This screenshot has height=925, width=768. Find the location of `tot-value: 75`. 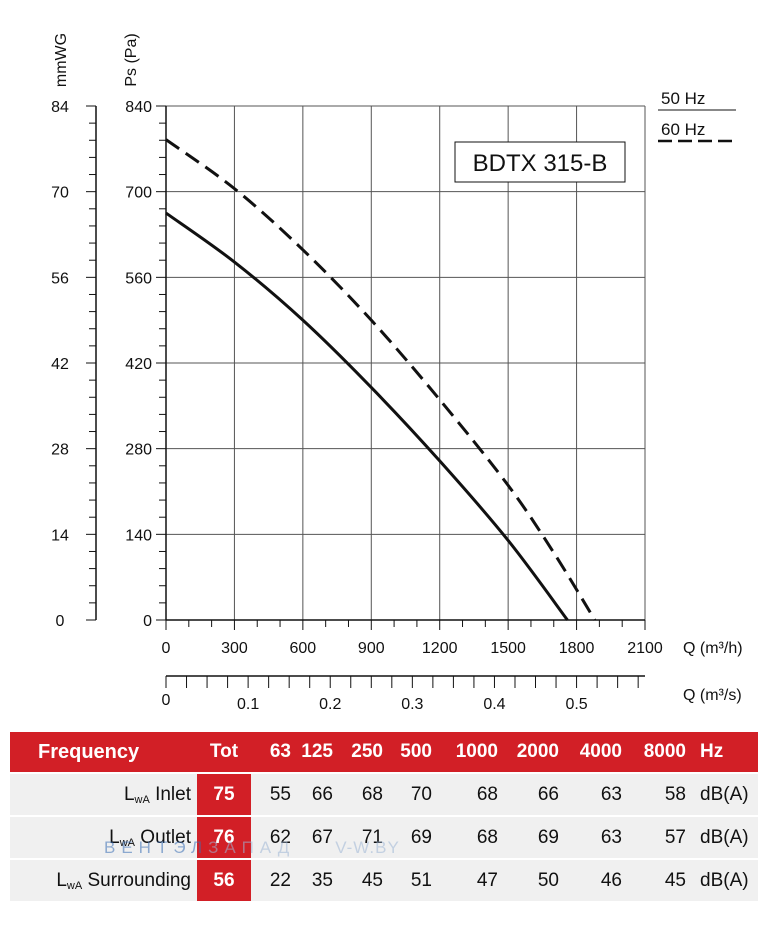

tot-value: 75 is located at coordinates (224, 794).